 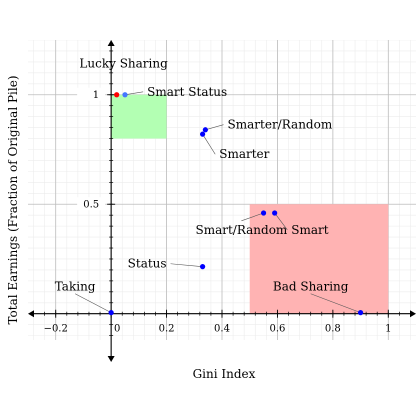 I want to click on x-tick-label-zero: 0, so click(x=117, y=329).